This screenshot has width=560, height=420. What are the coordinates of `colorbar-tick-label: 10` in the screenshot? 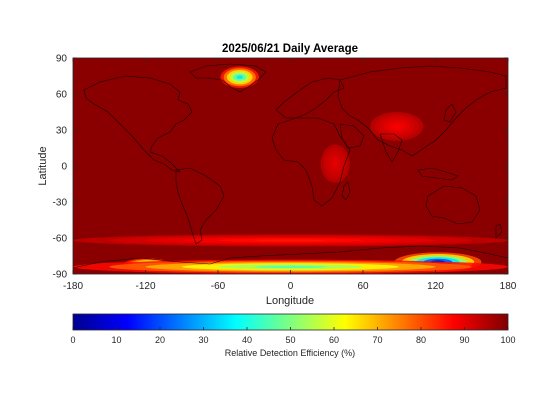 It's located at (116, 340).